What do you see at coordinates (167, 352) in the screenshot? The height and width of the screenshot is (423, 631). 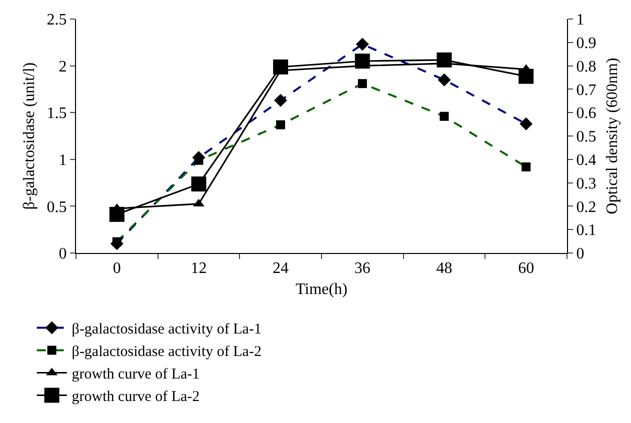 I see `legend-label: β-galactosidase activity of La-2` at bounding box center [167, 352].